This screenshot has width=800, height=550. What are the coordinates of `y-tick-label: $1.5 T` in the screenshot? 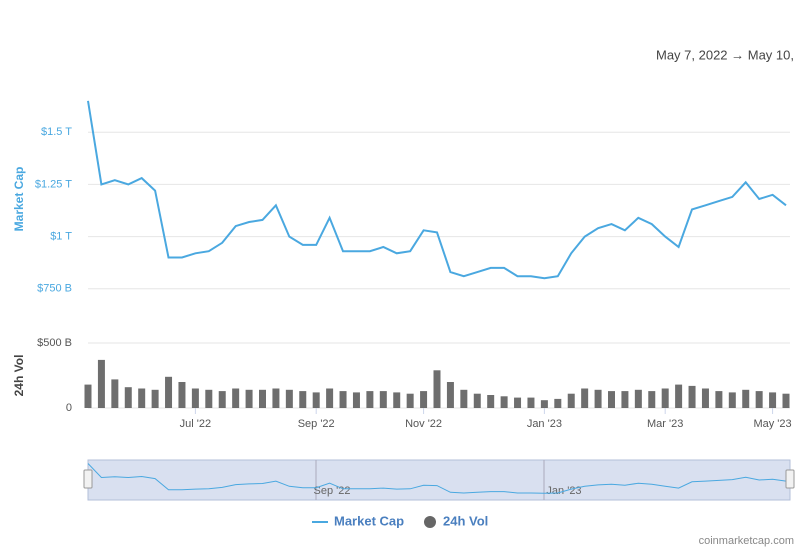 It's located at (56, 132).